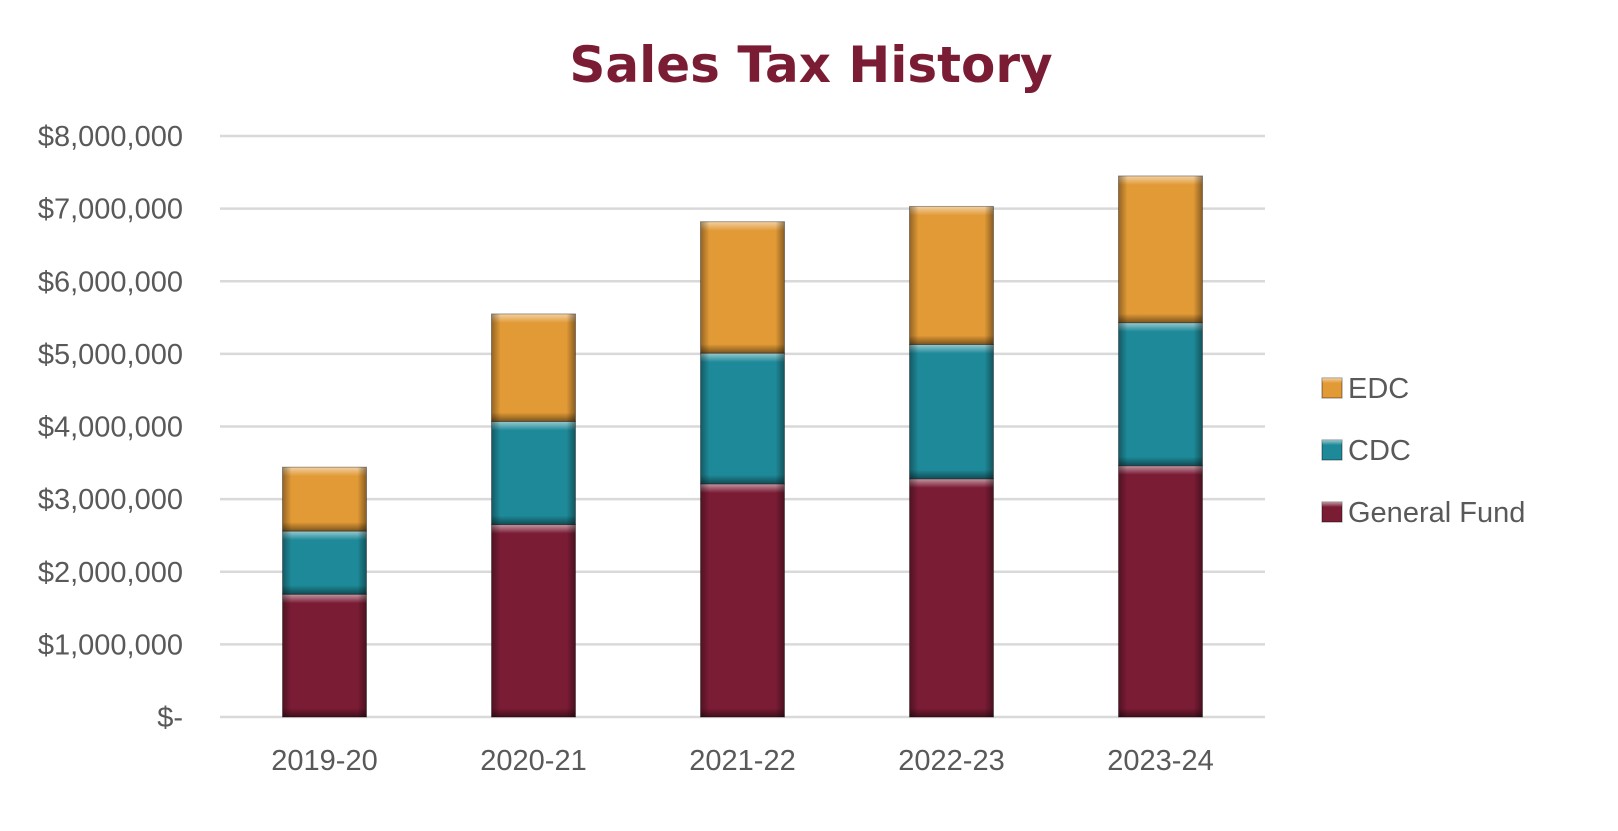  What do you see at coordinates (110, 500) in the screenshot?
I see `y-tick-label: $3,000,000` at bounding box center [110, 500].